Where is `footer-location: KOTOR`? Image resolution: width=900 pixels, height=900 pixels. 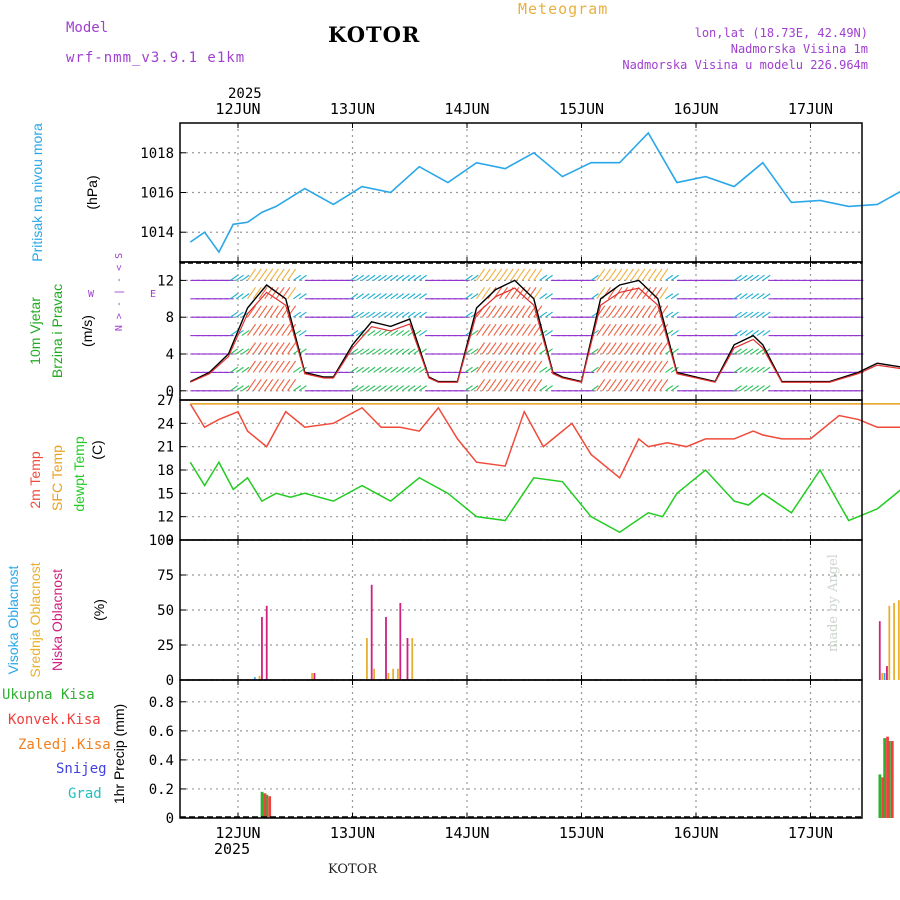 footer-location: KOTOR is located at coordinates (353, 869).